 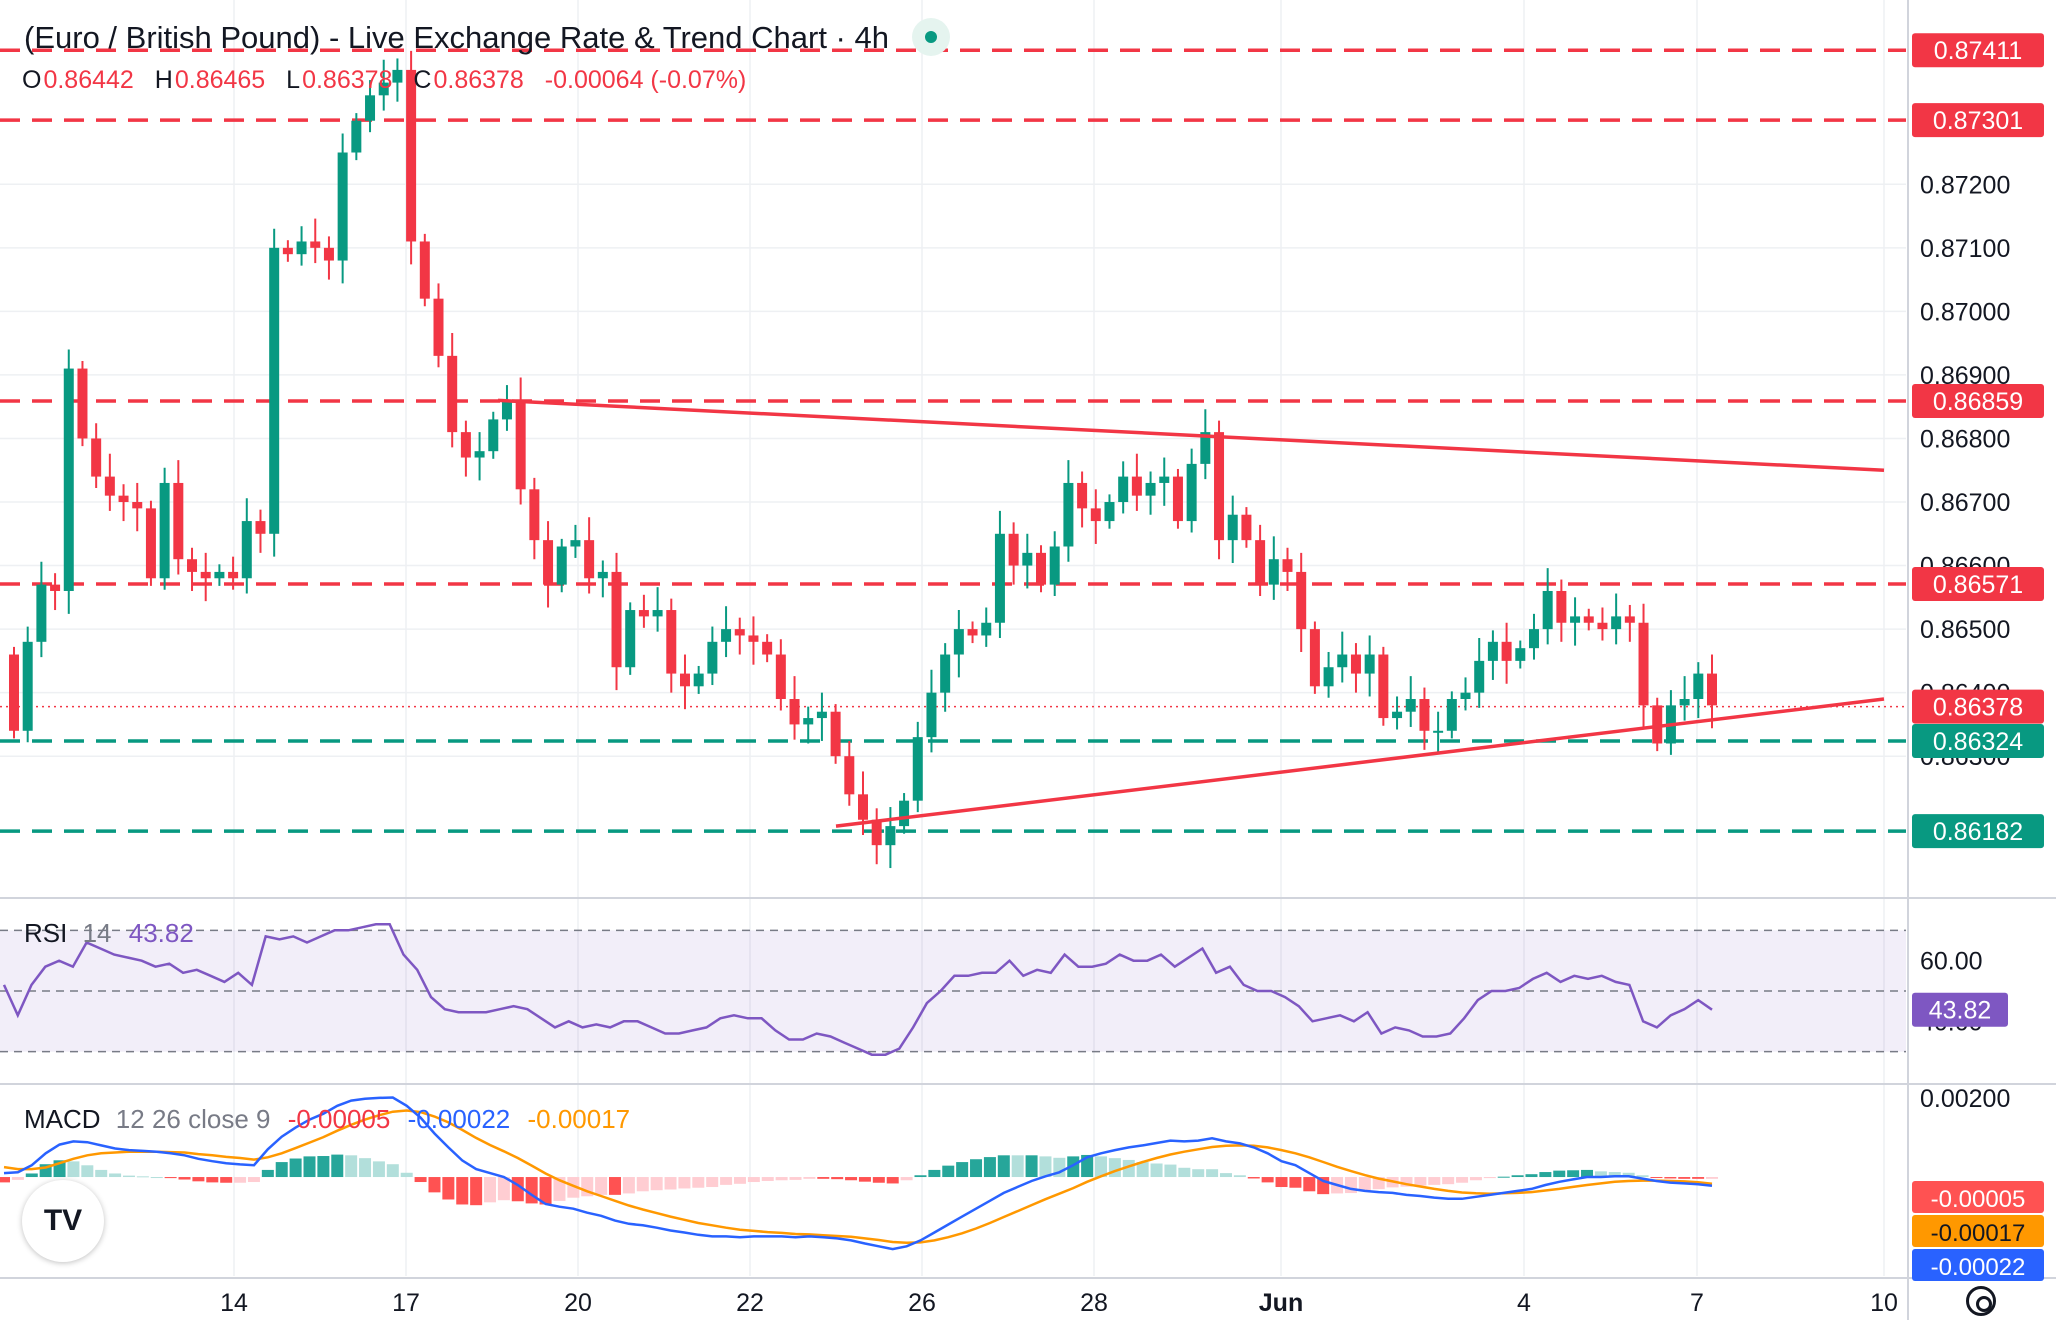 What do you see at coordinates (63, 1221) in the screenshot?
I see `tradingview-logo-icon: TV` at bounding box center [63, 1221].